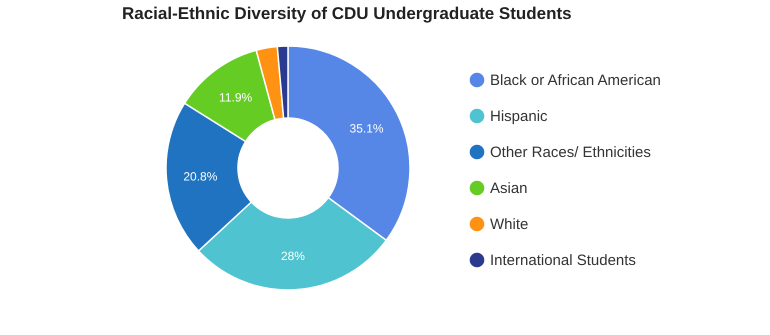 Image resolution: width=770 pixels, height=335 pixels. Describe the element at coordinates (293, 255) in the screenshot. I see `data-label: 28%` at that location.